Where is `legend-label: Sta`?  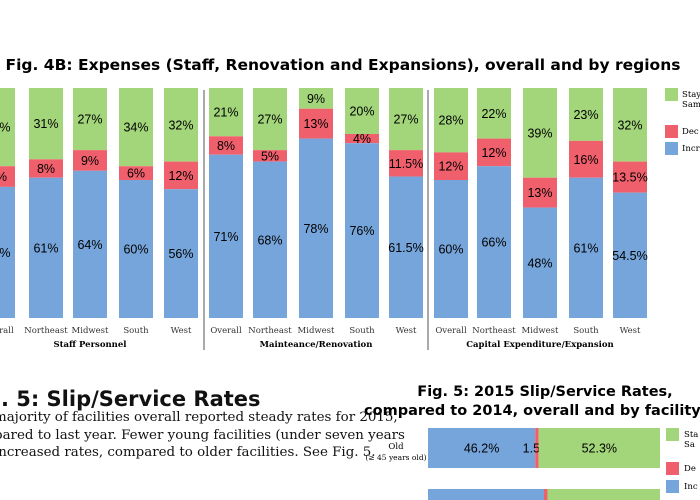
legend-label: Sta is located at coordinates (691, 435).